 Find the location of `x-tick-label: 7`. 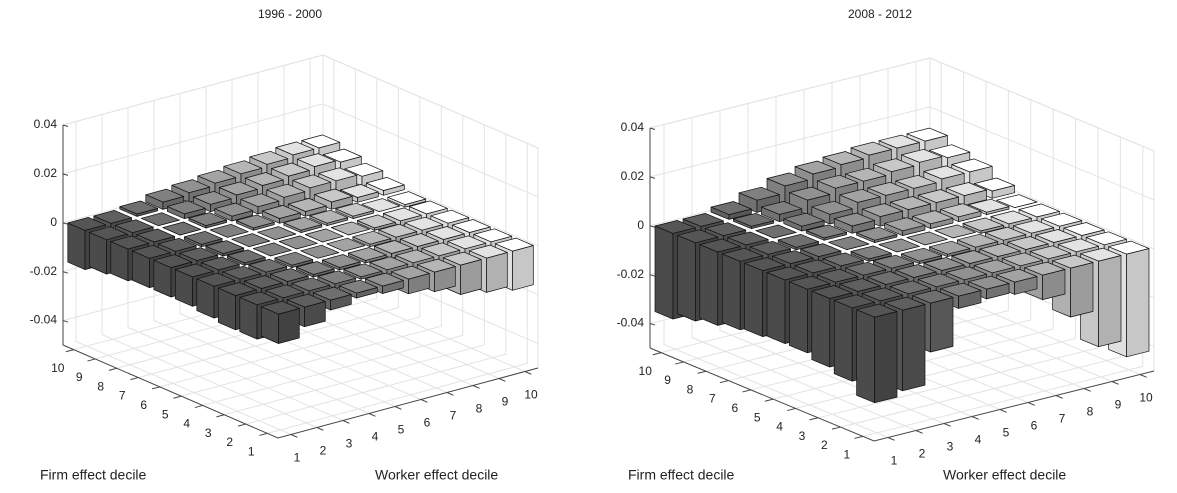

x-tick-label: 7 is located at coordinates (453, 416).